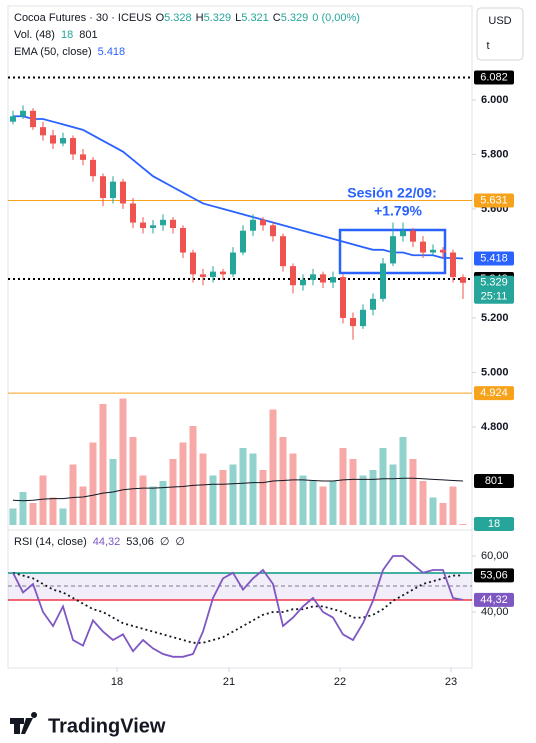  I want to click on vol-ma: 801, so click(88, 35).